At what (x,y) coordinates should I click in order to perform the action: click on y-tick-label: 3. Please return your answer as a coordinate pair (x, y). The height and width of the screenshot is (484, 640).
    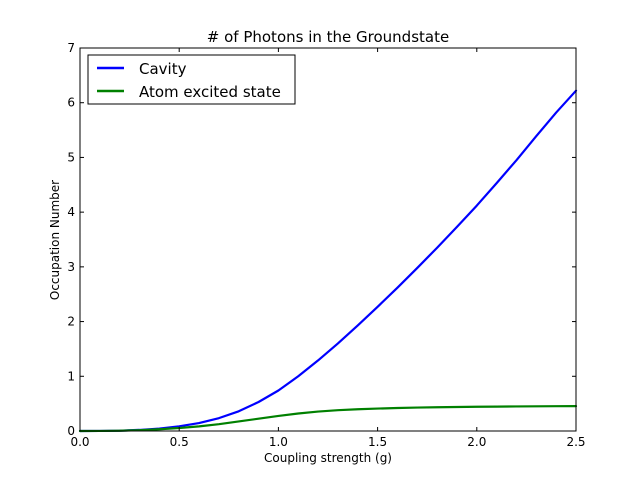
    Looking at the image, I should click on (71, 267).